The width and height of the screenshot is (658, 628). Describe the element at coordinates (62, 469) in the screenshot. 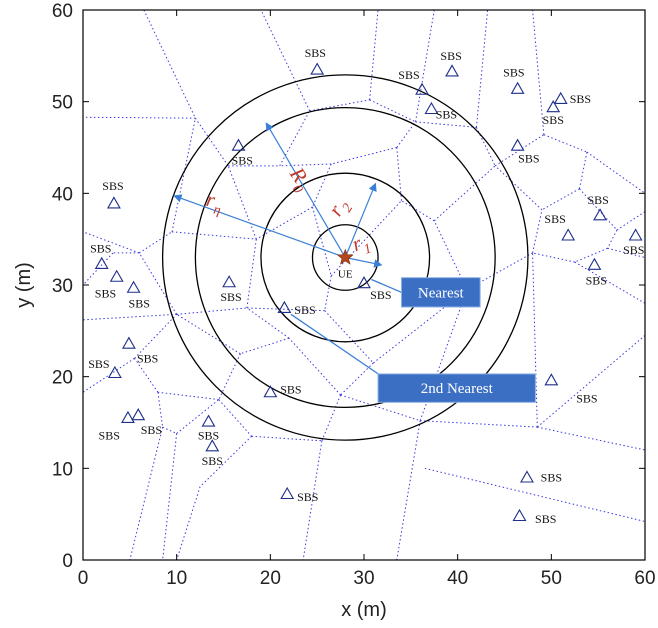

I see `y-tick-label: 10` at that location.